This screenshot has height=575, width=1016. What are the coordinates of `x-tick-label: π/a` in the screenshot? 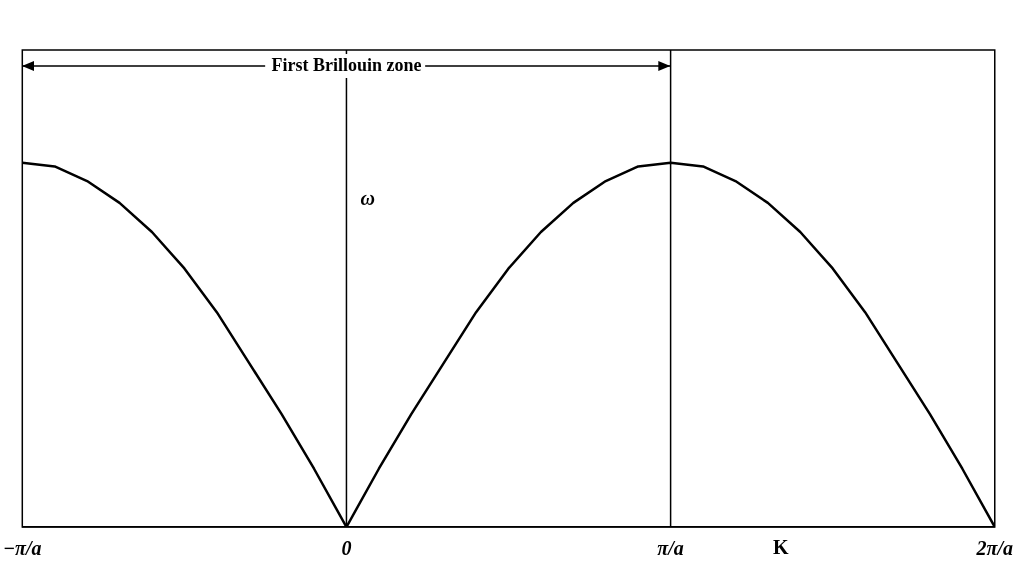 It's located at (670, 548).